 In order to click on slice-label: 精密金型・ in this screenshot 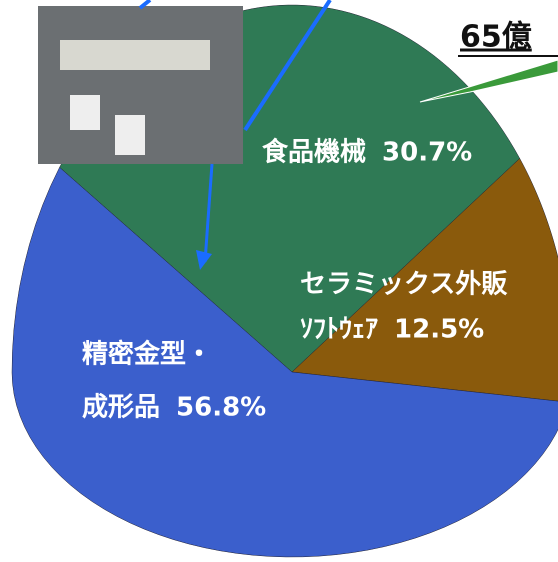, I will do `click(147, 354)`.